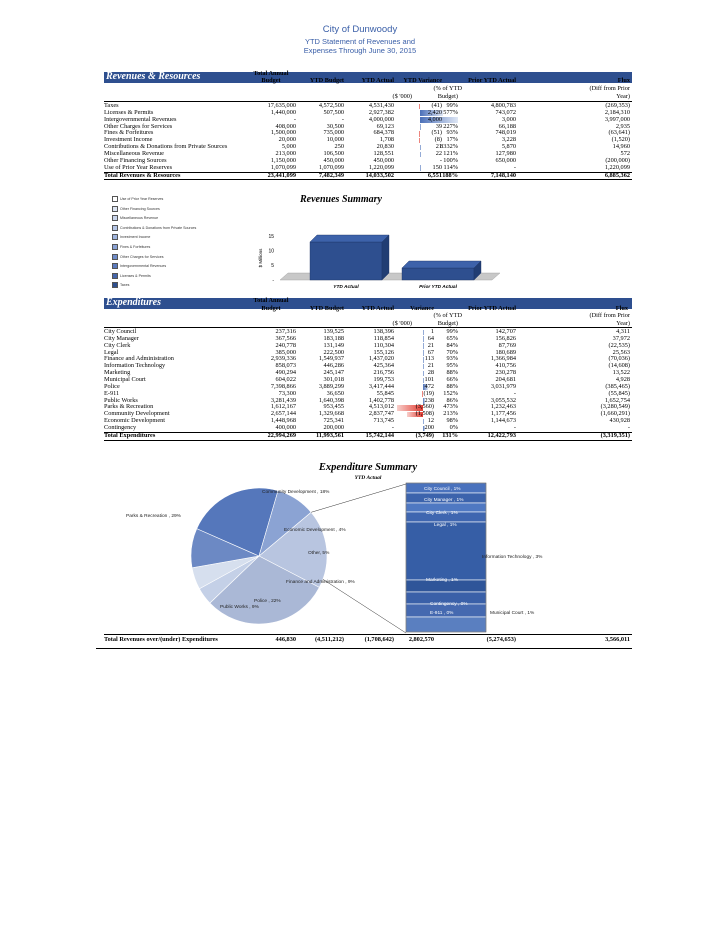 Image resolution: width=720 pixels, height=932 pixels. What do you see at coordinates (271, 308) in the screenshot?
I see `exp-col-budget: Budget` at bounding box center [271, 308].